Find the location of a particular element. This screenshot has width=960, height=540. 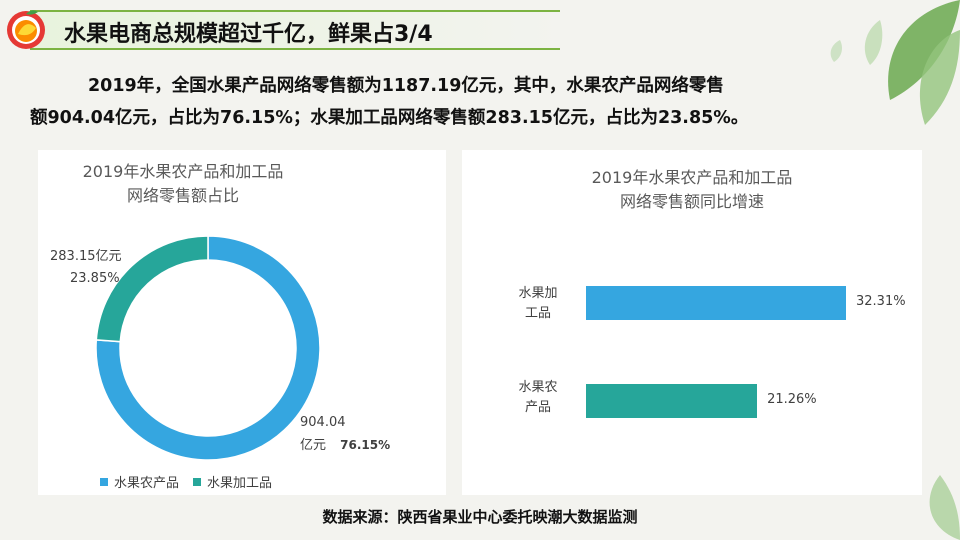

donut-chart-title: 2019年水果农产品和加工品 网络零售额占比 is located at coordinates (183, 184).